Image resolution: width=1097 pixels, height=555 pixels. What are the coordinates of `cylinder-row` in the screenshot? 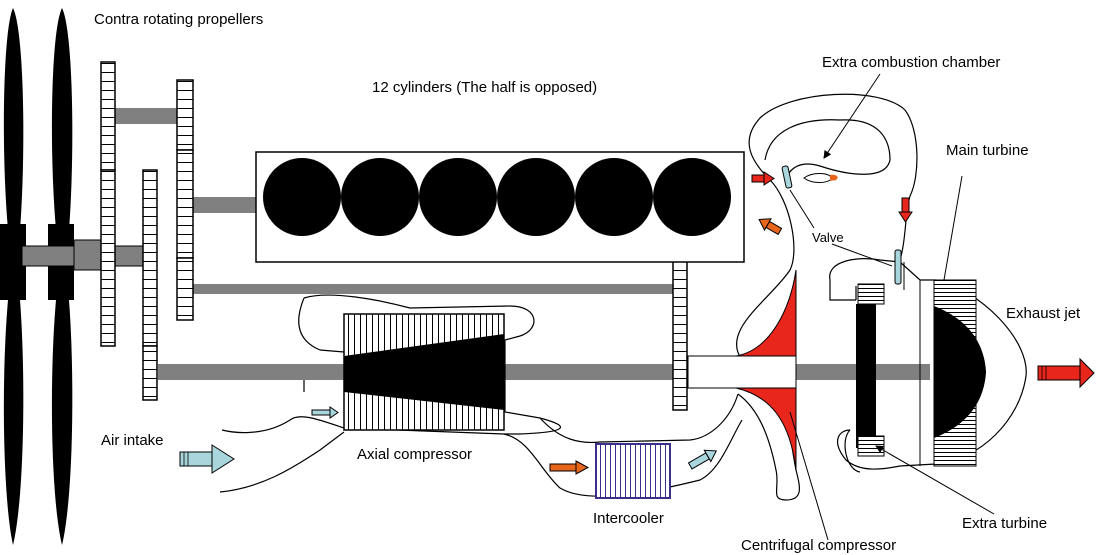 It's located at (497, 197).